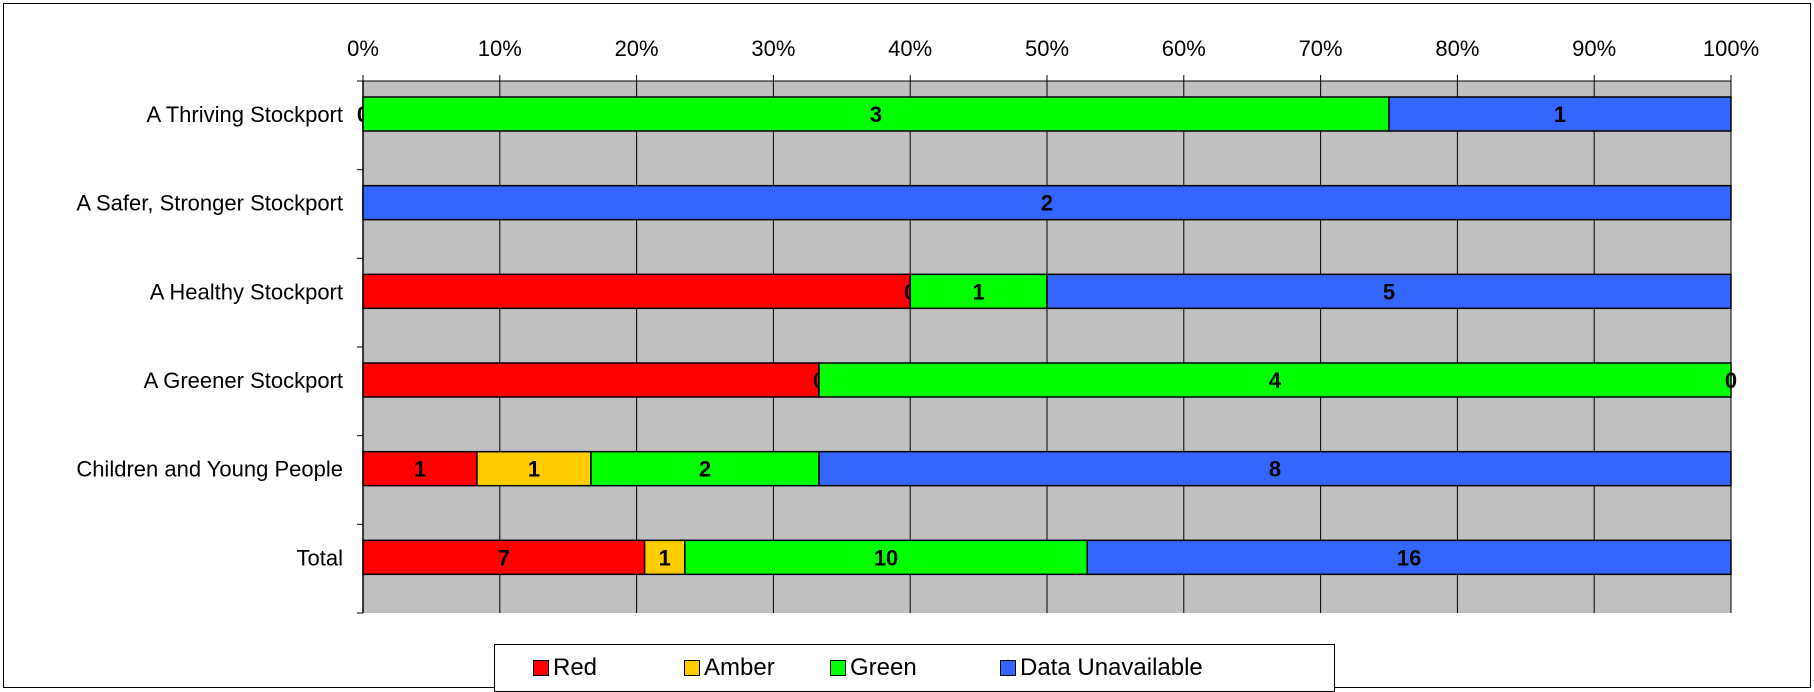  I want to click on x-tick-label: 0%, so click(363, 48).